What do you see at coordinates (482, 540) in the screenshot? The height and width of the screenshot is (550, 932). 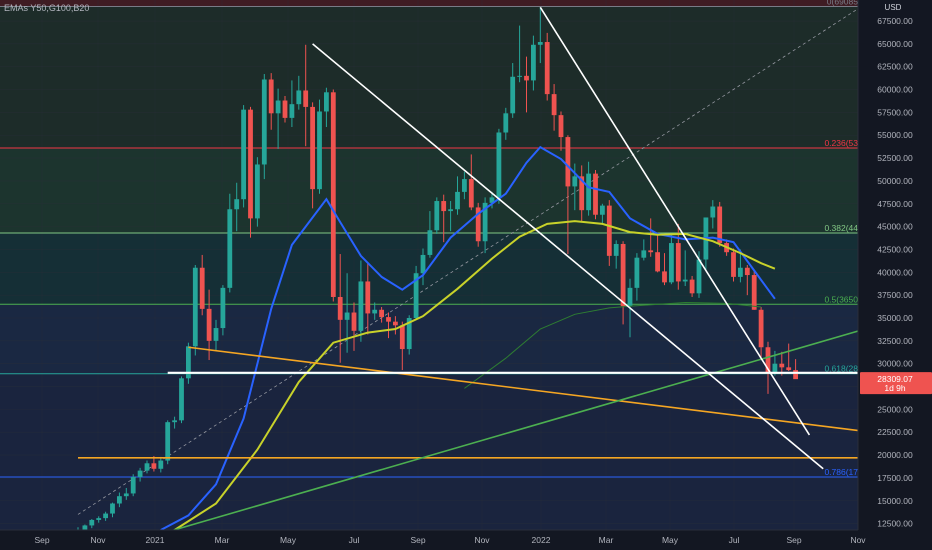 I see `x-tick-label: Nov` at bounding box center [482, 540].